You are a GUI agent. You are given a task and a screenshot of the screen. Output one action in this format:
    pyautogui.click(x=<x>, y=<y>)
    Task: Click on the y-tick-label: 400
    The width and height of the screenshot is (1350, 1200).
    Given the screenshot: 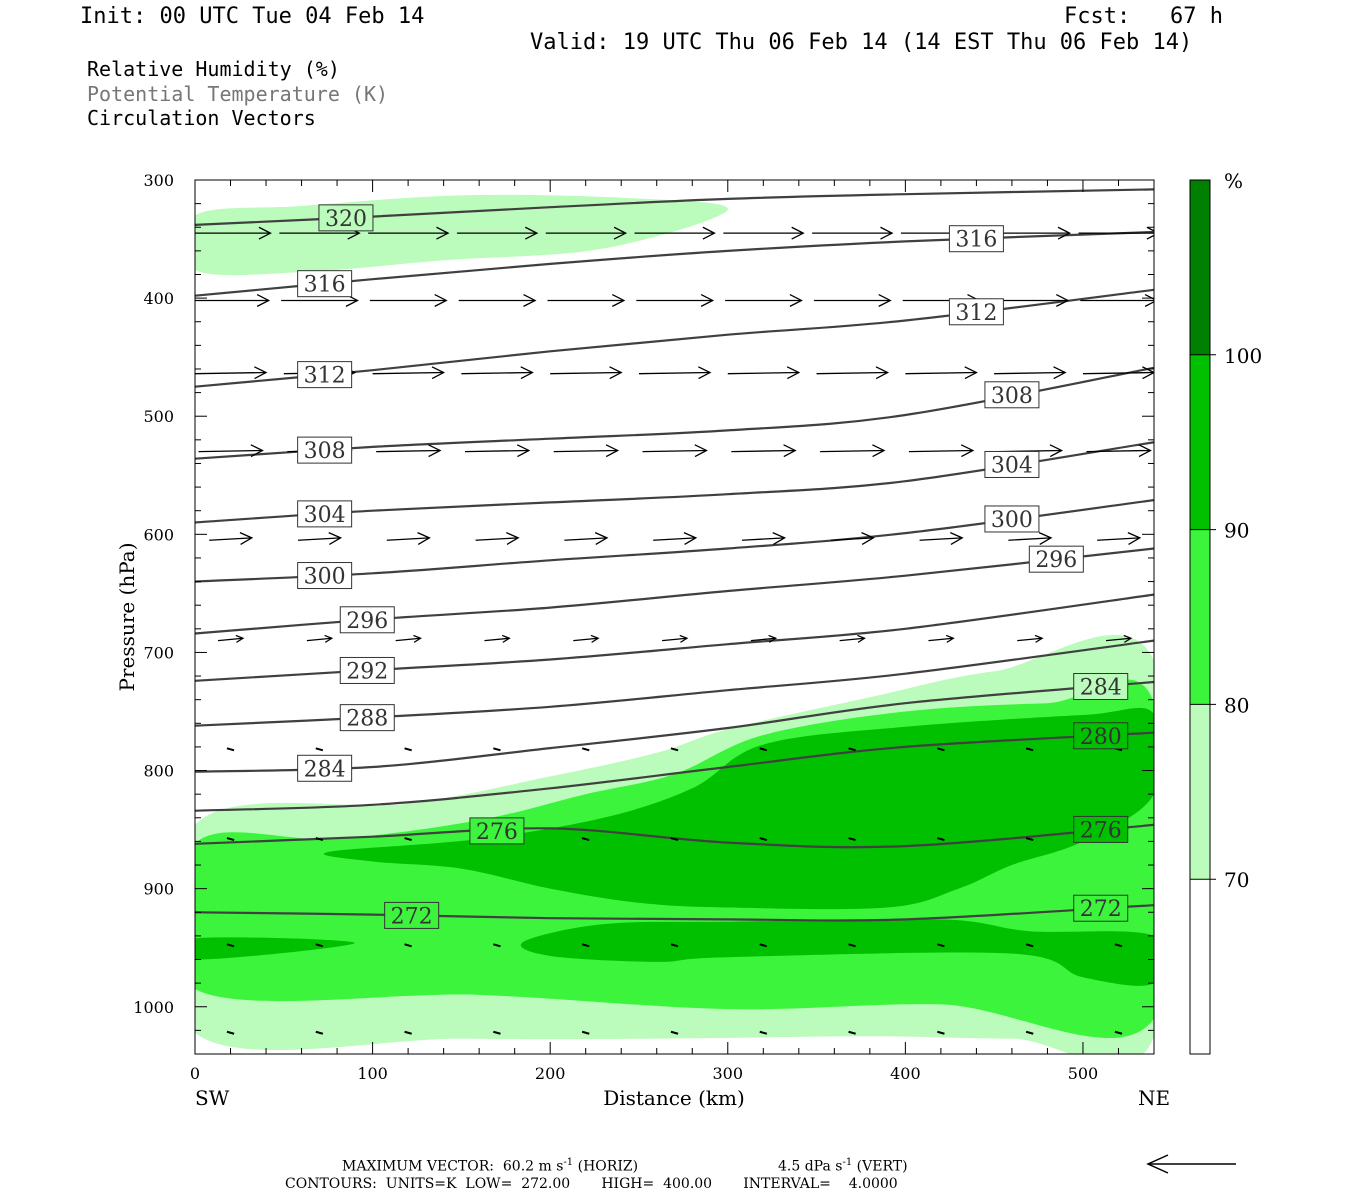 What is the action you would take?
    pyautogui.click(x=158, y=298)
    